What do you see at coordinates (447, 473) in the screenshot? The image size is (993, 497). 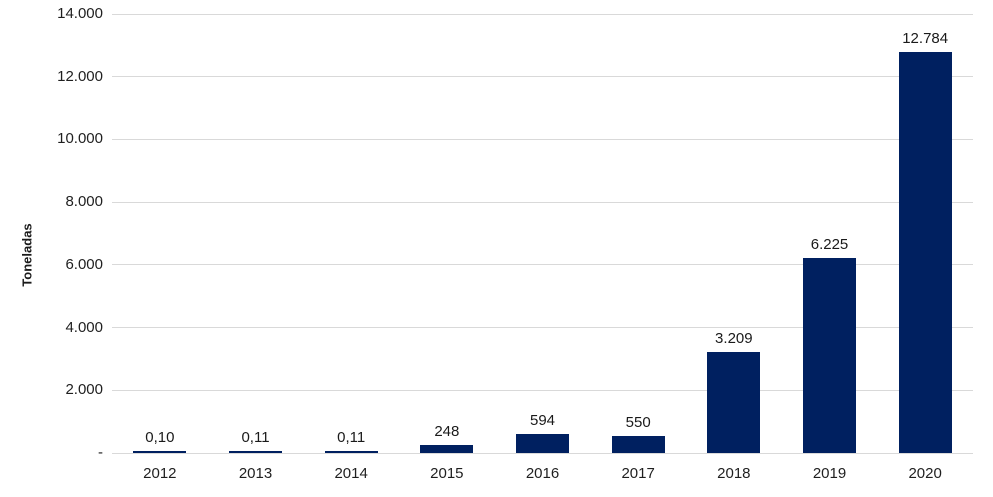 I see `x-tick-label: 2015` at bounding box center [447, 473].